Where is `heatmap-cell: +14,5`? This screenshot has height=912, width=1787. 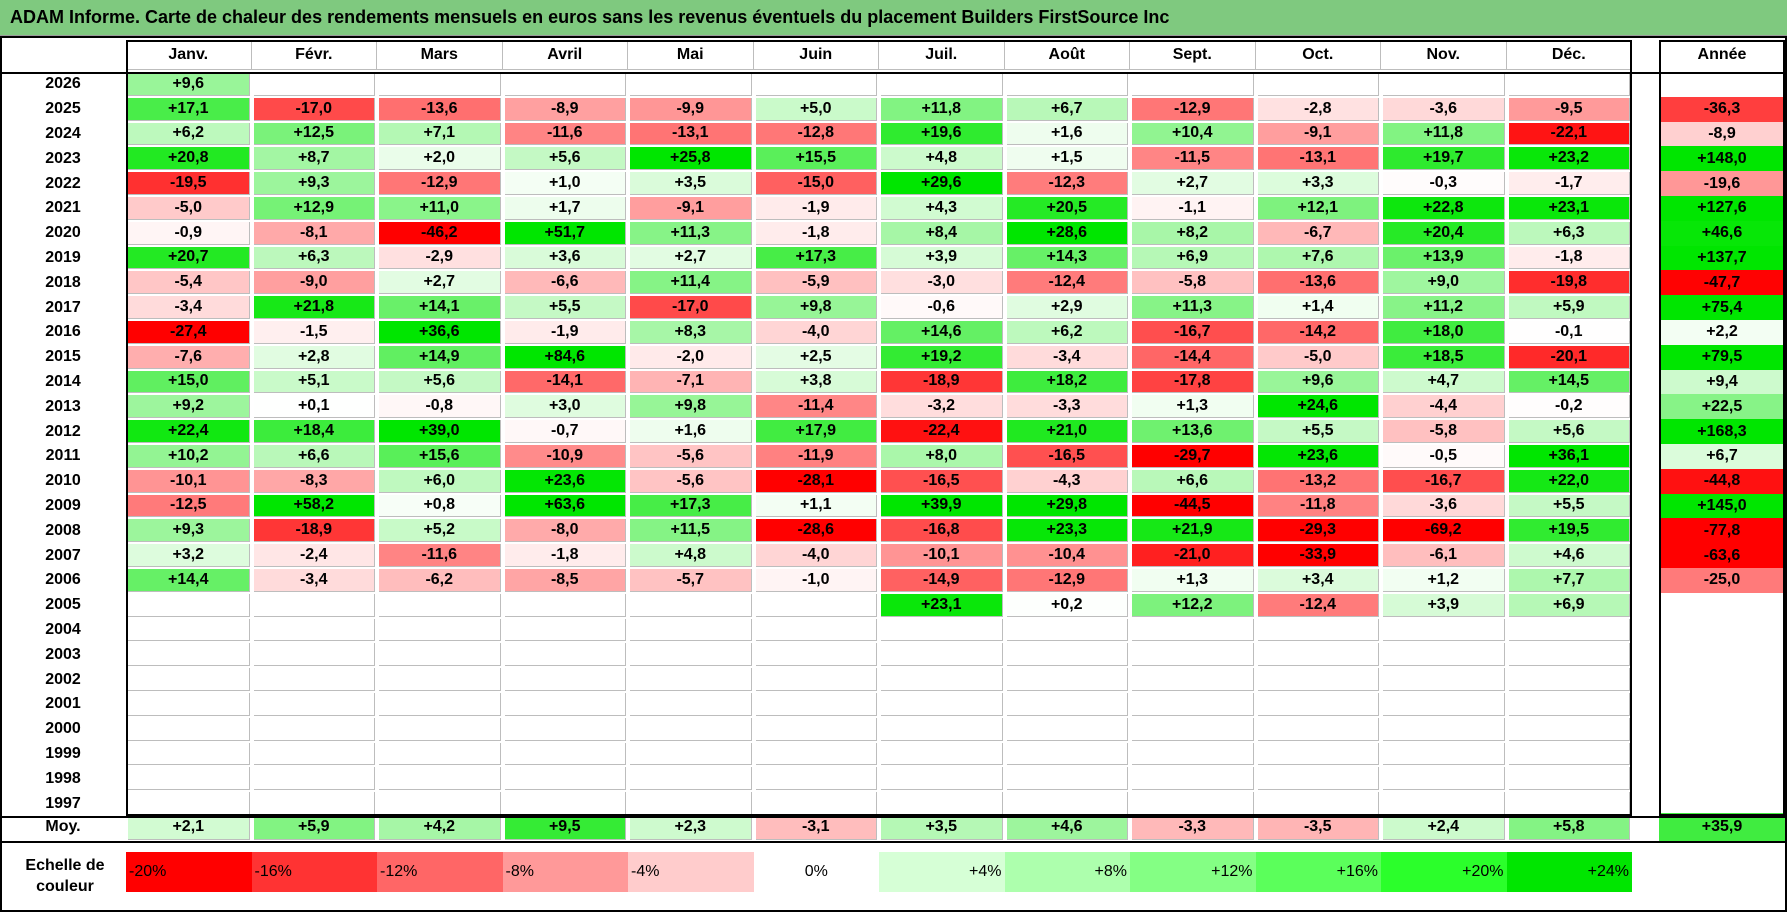
heatmap-cell: +14,5 is located at coordinates (1569, 382).